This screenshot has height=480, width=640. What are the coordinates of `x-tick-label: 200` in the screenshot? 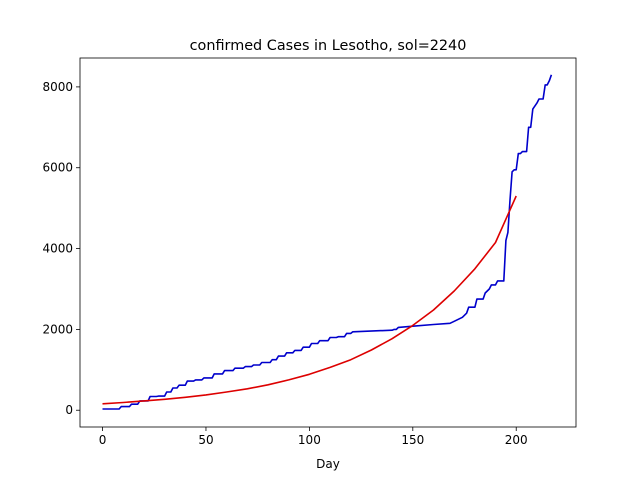 It's located at (516, 440).